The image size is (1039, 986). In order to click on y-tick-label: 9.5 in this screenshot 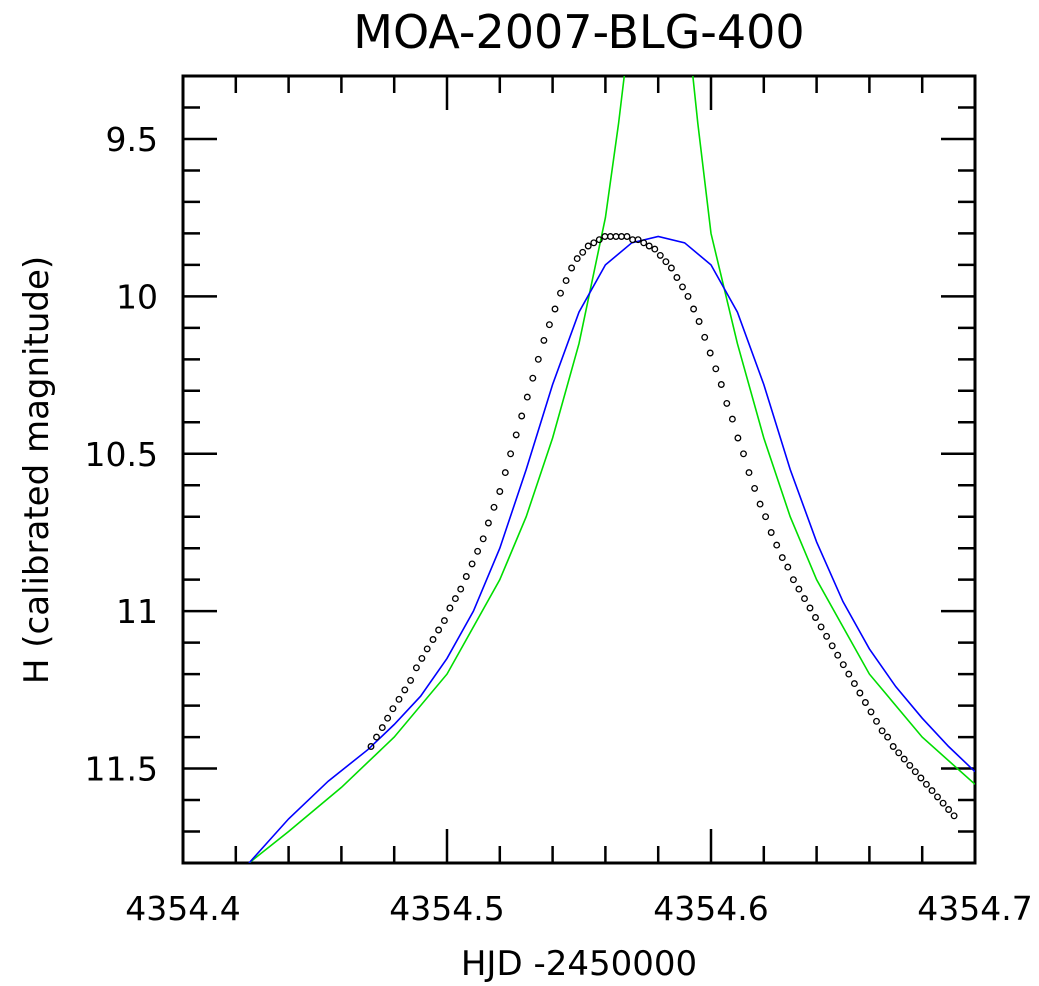, I will do `click(132, 139)`.